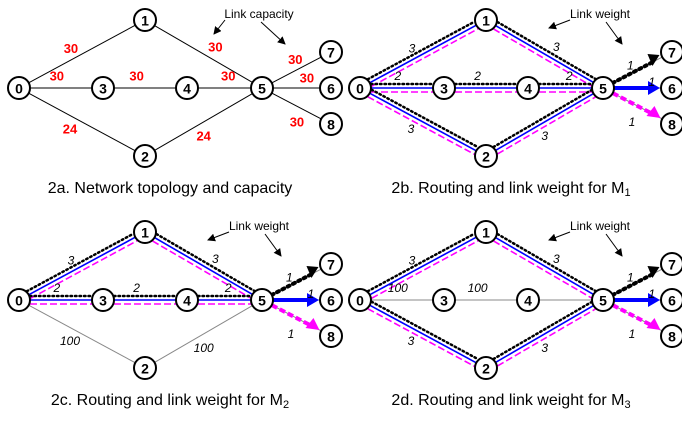  What do you see at coordinates (627, 405) in the screenshot?
I see `caption-subscript: 3` at bounding box center [627, 405].